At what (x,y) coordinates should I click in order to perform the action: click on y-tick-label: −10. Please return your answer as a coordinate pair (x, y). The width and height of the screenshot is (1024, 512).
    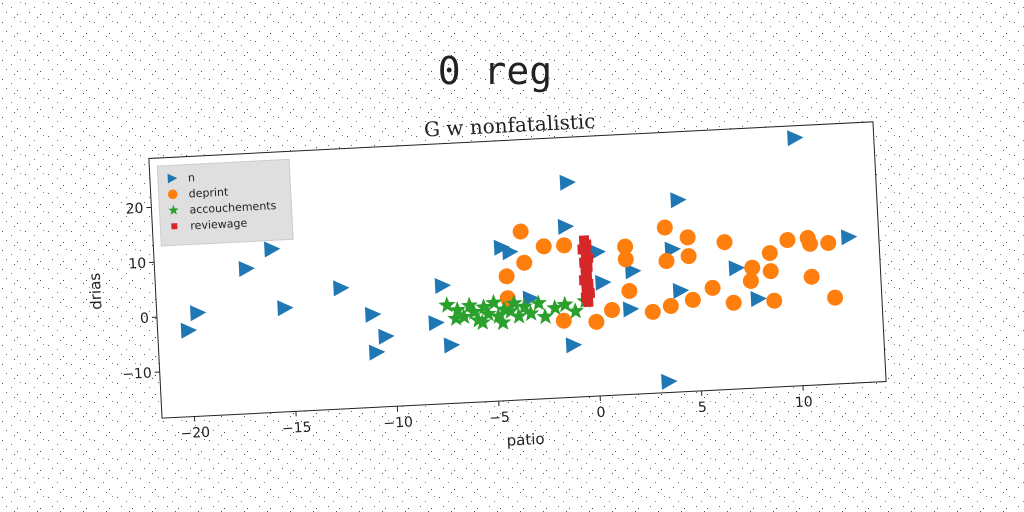
    Looking at the image, I should click on (137, 373).